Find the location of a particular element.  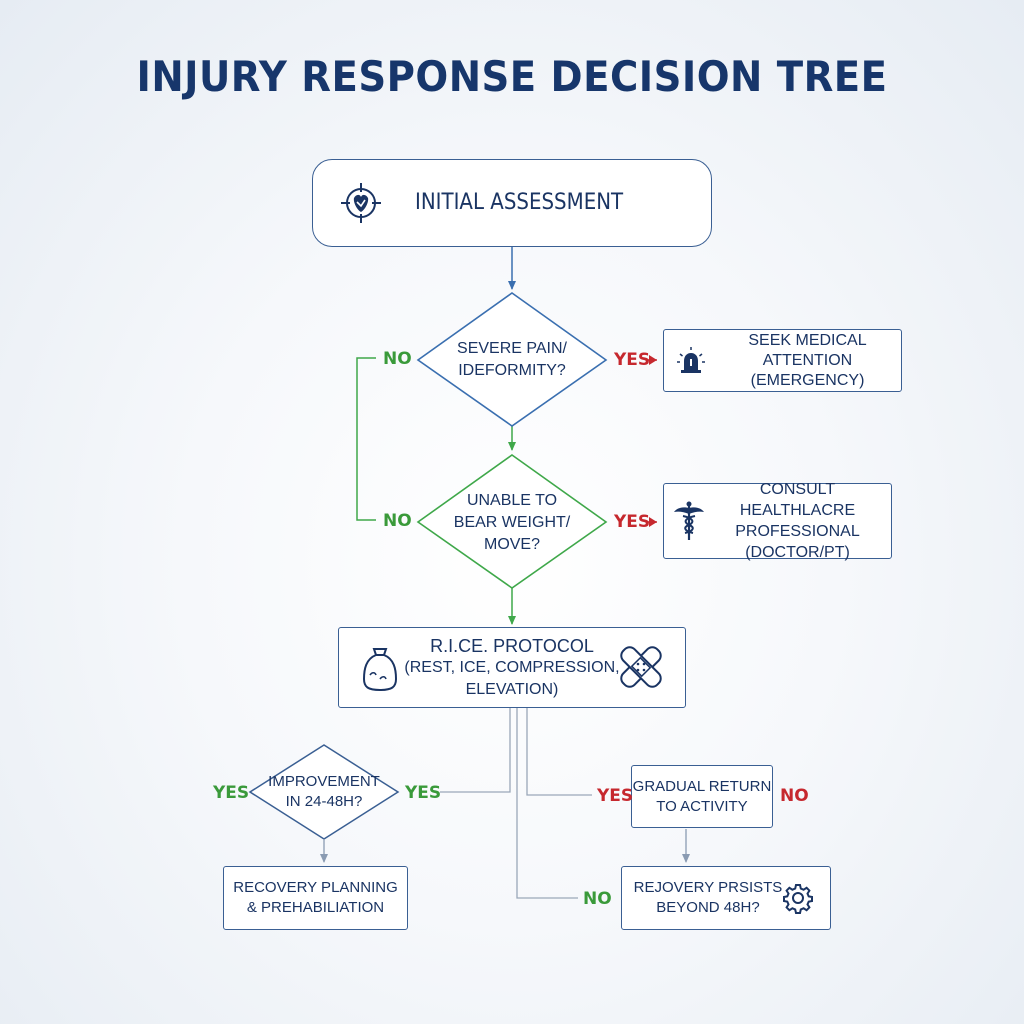

bandage-icon is located at coordinates (641, 667).